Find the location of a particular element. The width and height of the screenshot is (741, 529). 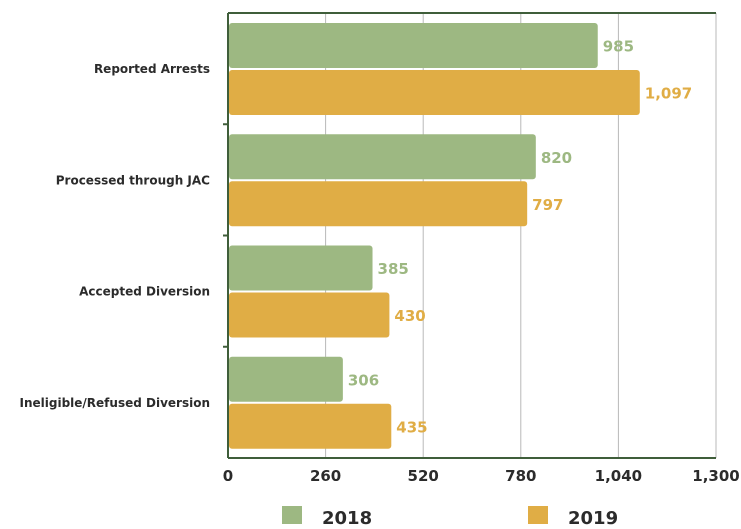

legend-swatch-2019 is located at coordinates (538, 515).